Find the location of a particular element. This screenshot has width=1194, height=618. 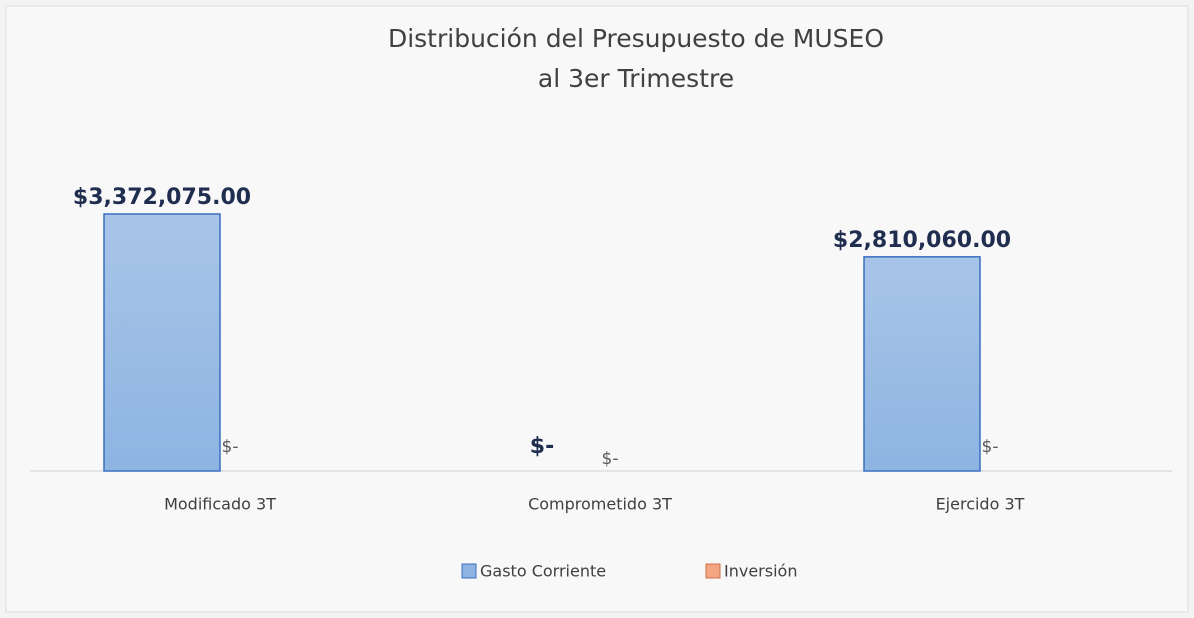

value-label: $2,810,060.00 is located at coordinates (922, 240).